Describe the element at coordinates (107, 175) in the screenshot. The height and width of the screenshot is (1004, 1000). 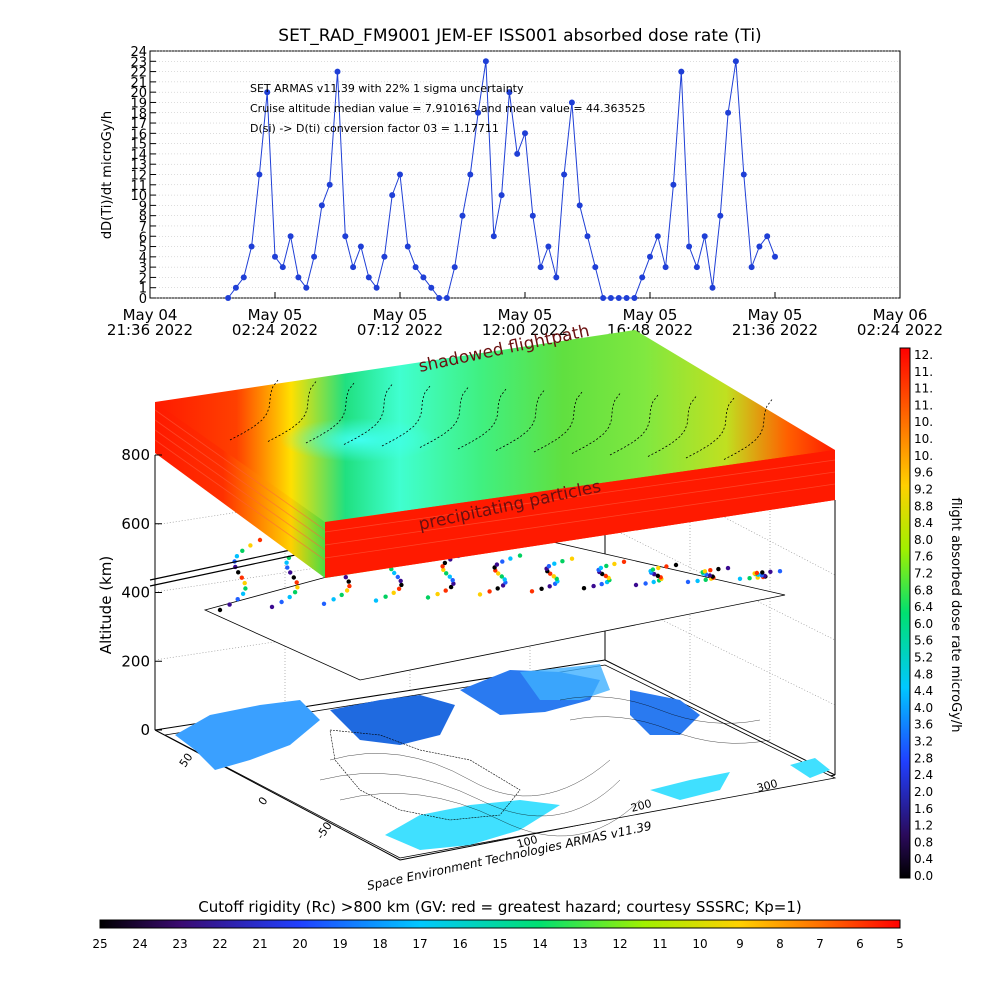
I see `top-y-axis-label: dD(Ti)/dt microGy/h` at that location.